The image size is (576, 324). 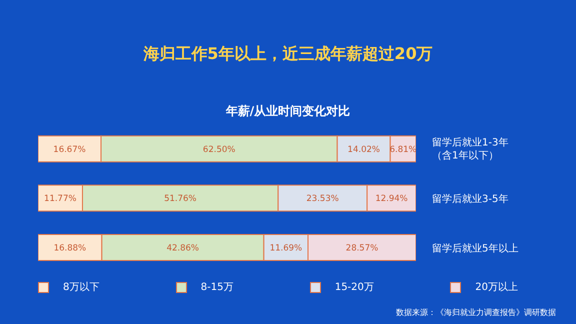 I want to click on data-label: 62.50%, so click(x=219, y=149).